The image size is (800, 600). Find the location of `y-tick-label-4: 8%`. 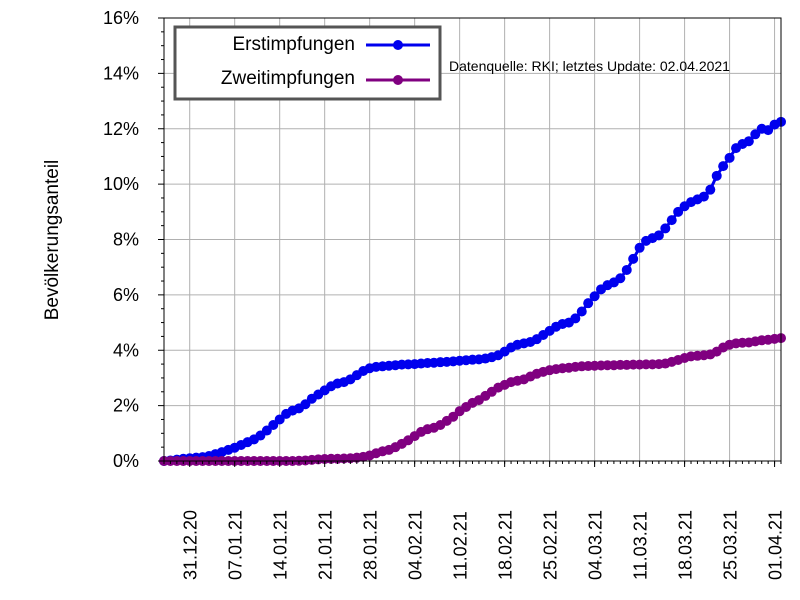

y-tick-label-4: 8% is located at coordinates (126, 240).